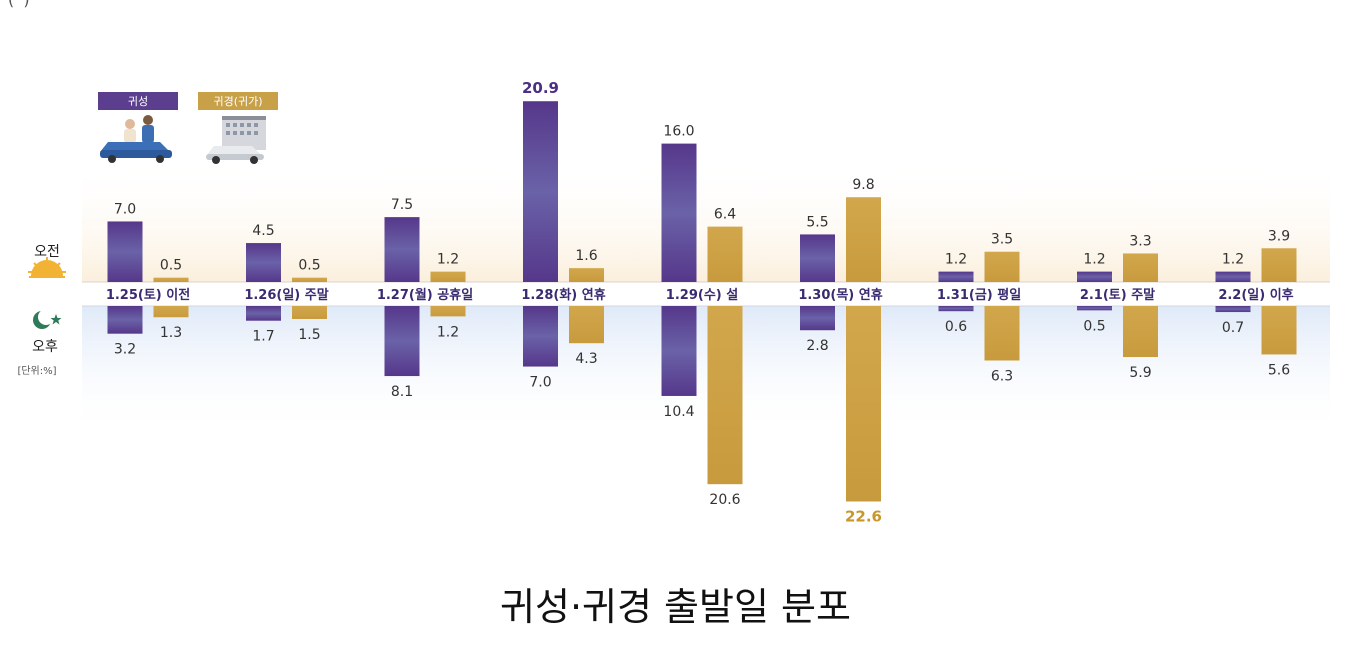  What do you see at coordinates (863, 516) in the screenshot?
I see `value-label-pm: 22.6` at bounding box center [863, 516].